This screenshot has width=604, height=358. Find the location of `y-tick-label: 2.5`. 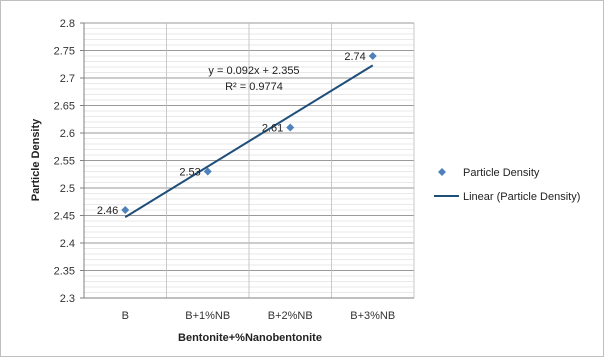

y-tick-label: 2.5 is located at coordinates (67, 189).